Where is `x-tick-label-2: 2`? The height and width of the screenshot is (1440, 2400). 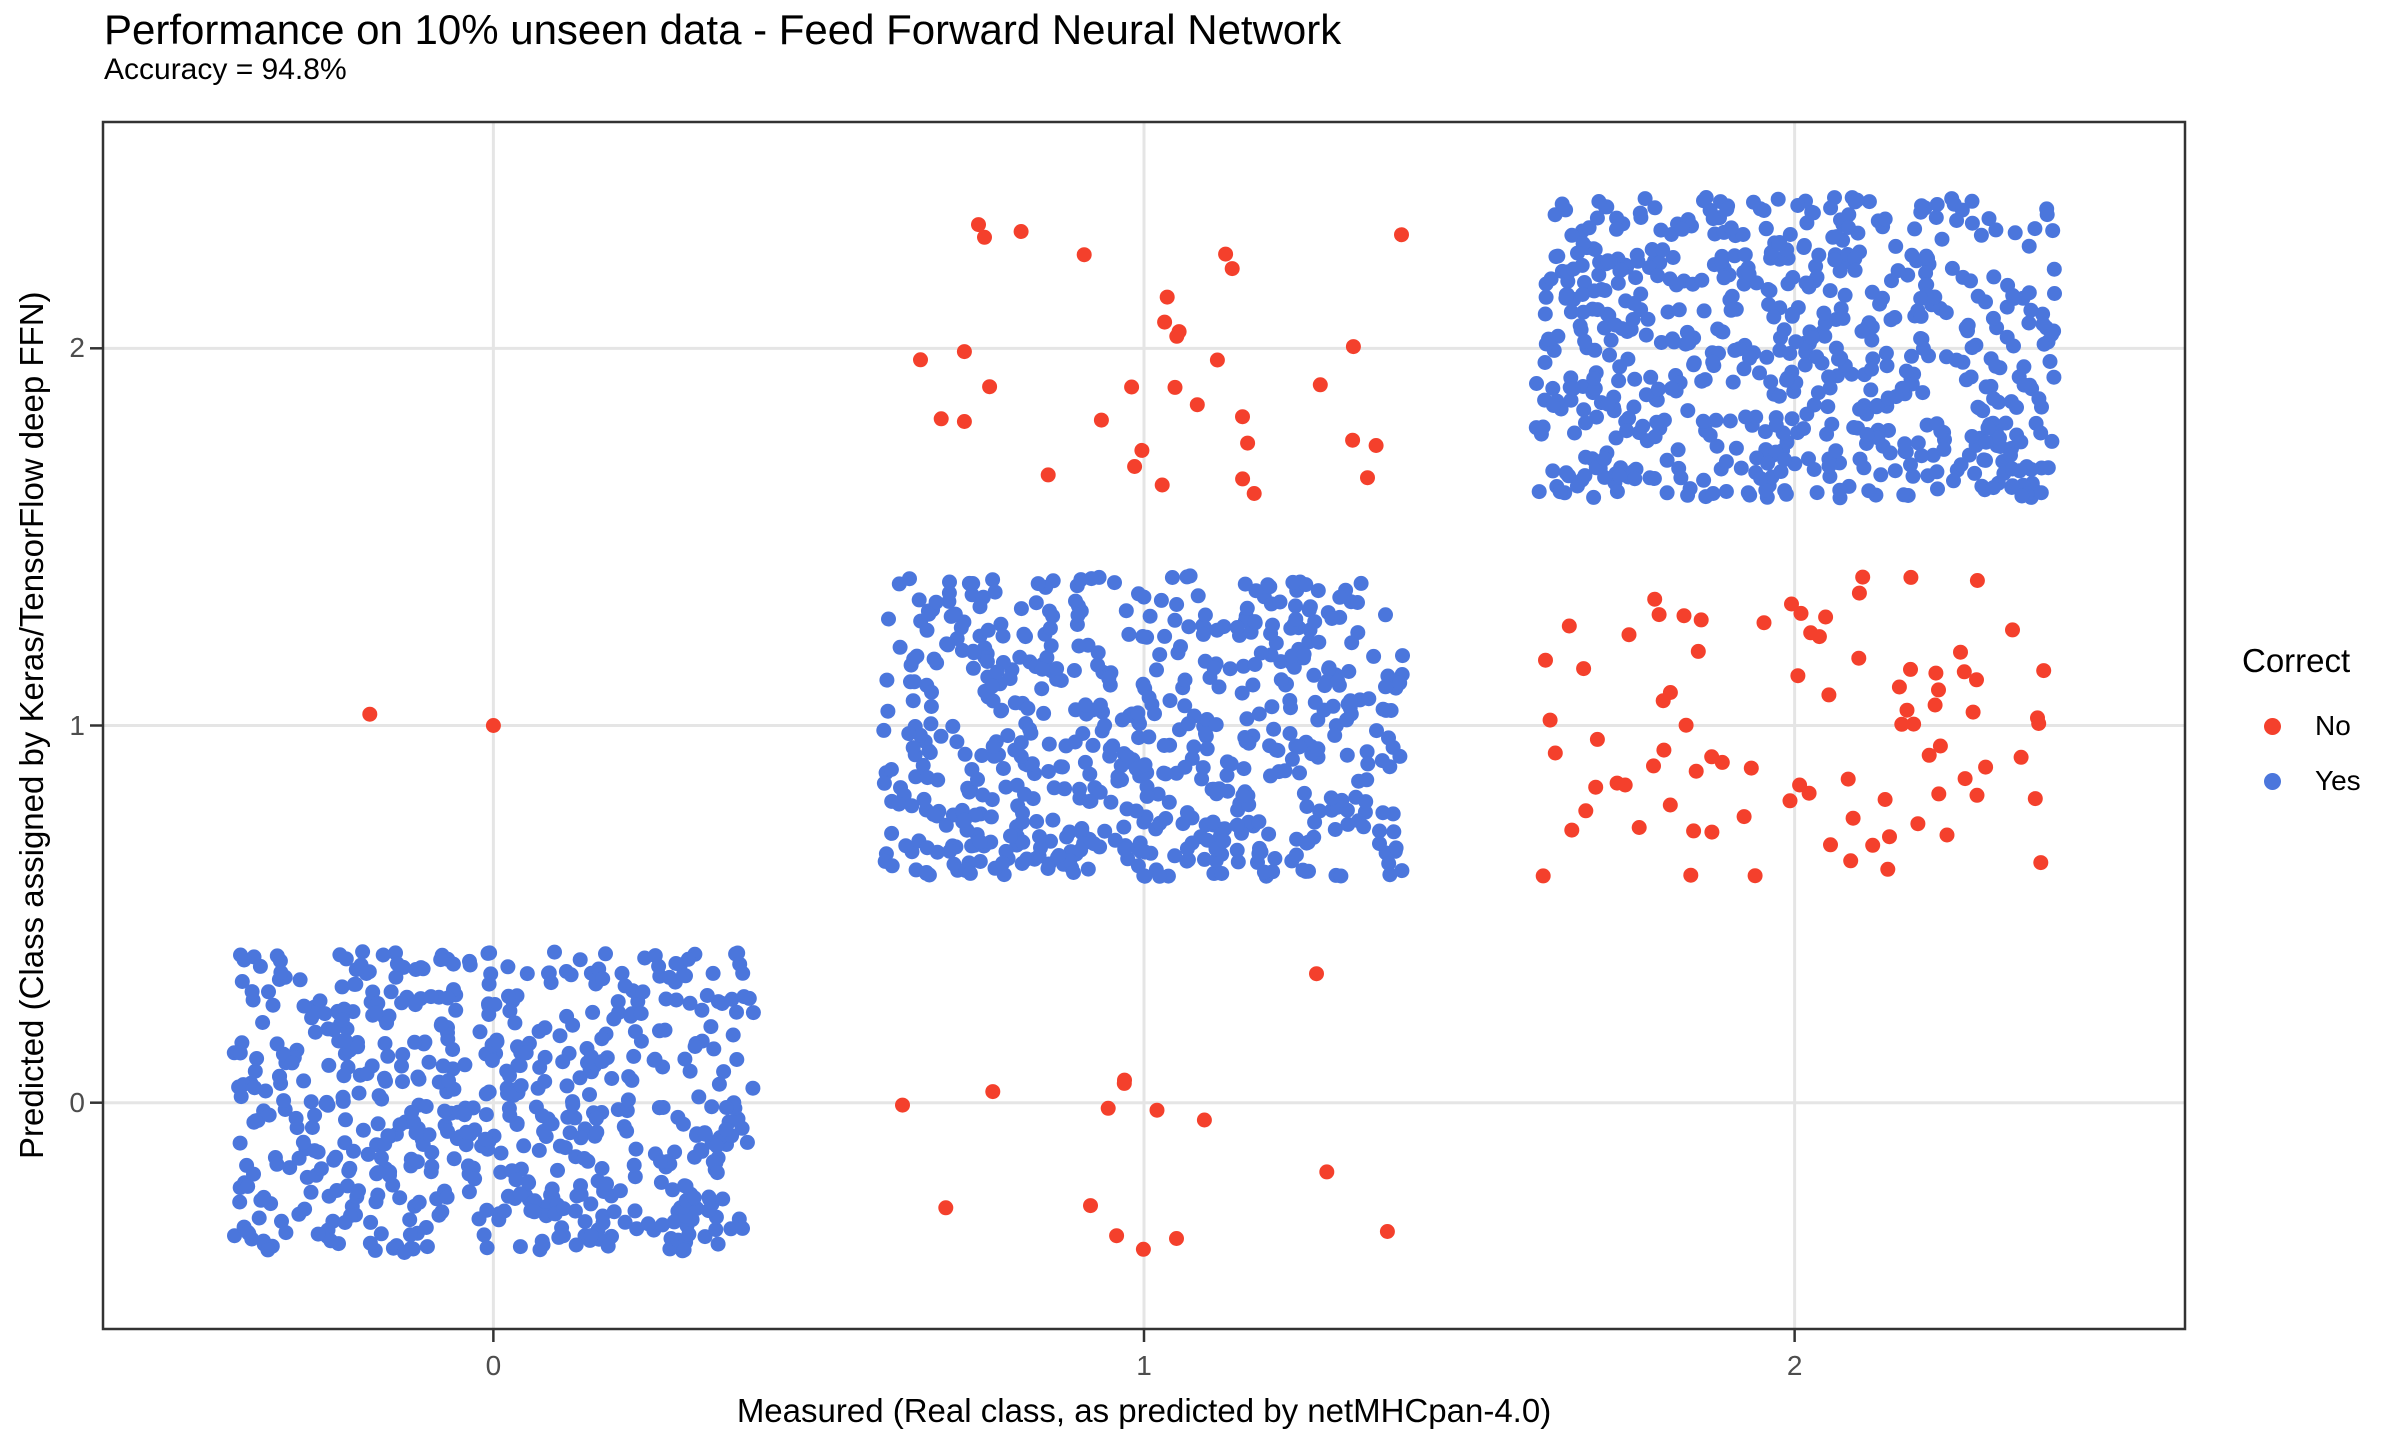 x-tick-label-2: 2 is located at coordinates (1794, 1365).